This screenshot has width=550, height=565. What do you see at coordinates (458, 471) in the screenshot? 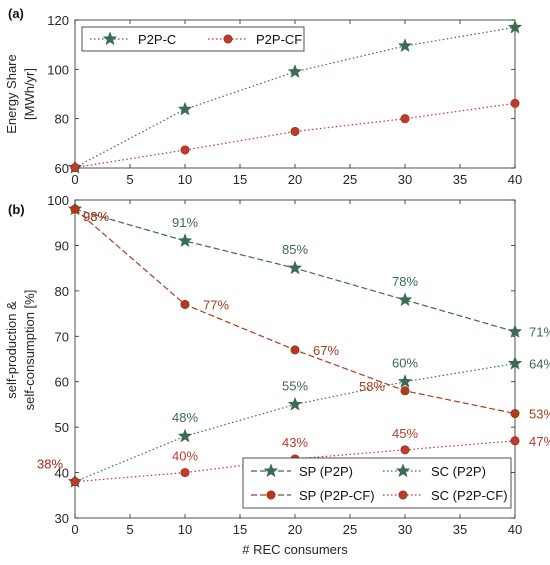
I see `legend-entry: SC (P2P)` at bounding box center [458, 471].